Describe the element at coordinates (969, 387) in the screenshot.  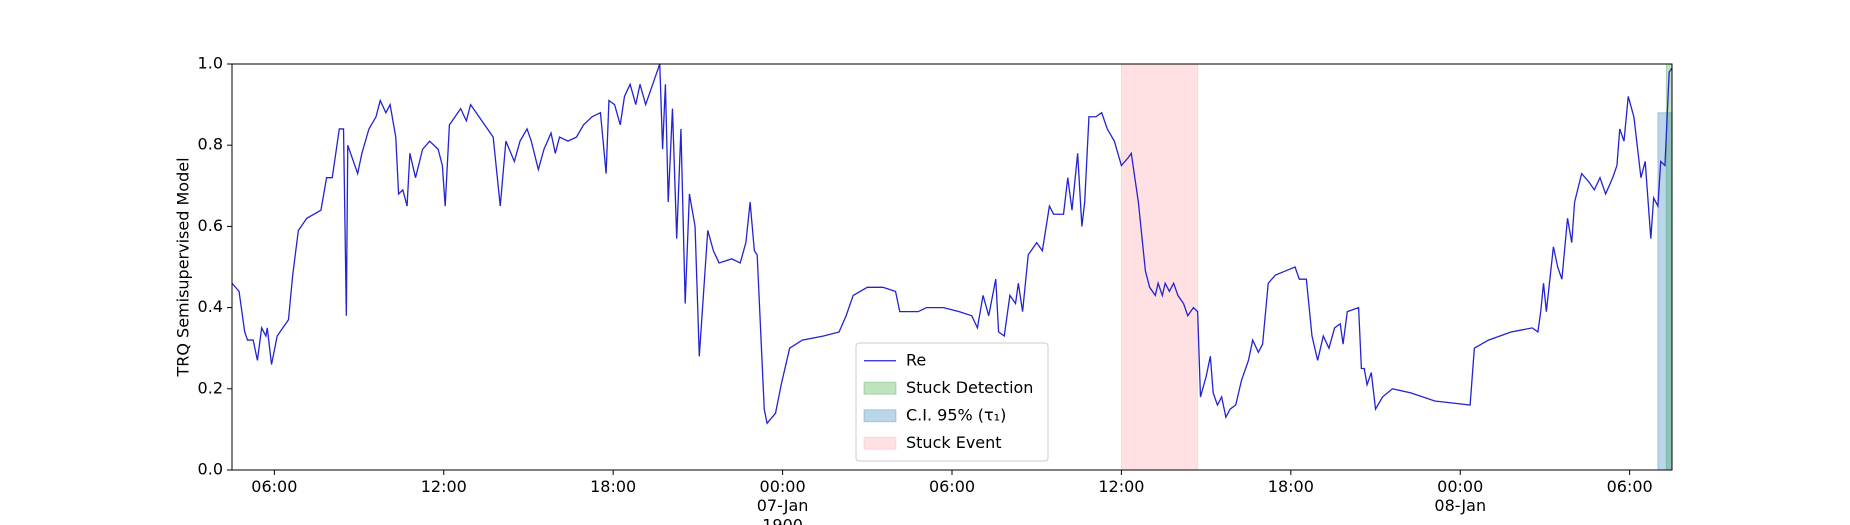
I see `legend-label: Stuck Detection` at that location.